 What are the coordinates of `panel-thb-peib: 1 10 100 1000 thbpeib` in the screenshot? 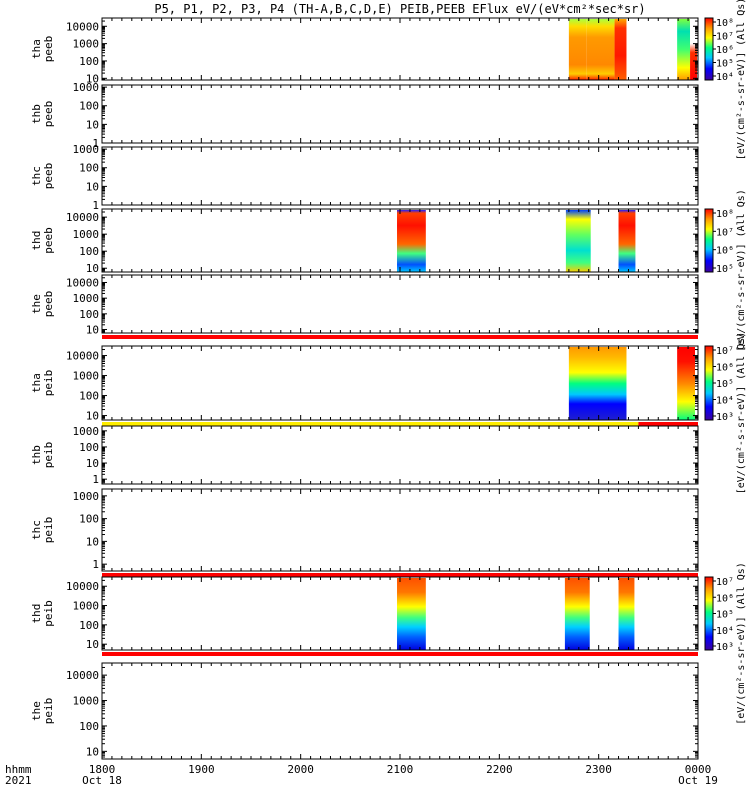 It's located at (364, 455).